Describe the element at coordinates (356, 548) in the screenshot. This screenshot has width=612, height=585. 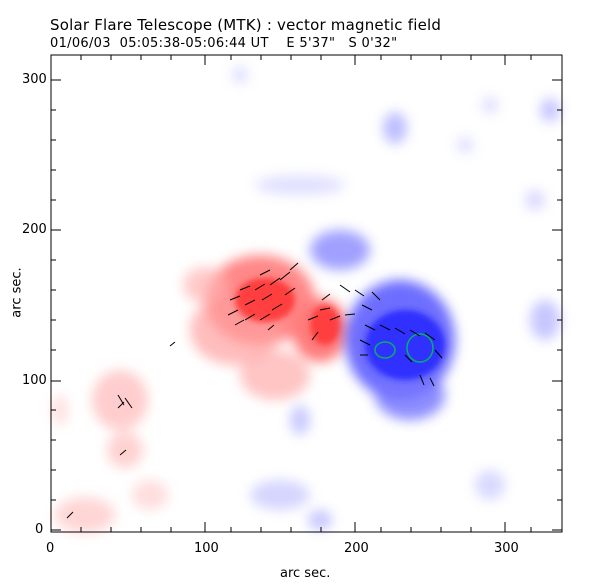
I see `x-tick-label: 200` at that location.